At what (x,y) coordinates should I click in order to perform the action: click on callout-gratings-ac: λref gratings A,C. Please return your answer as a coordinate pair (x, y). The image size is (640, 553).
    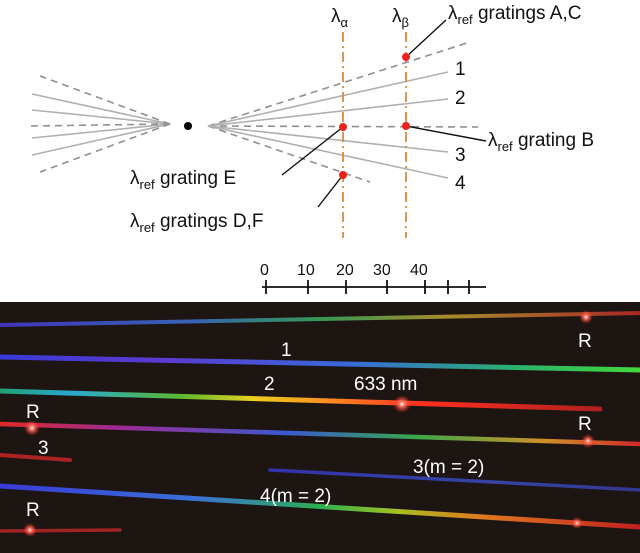
    Looking at the image, I should click on (514, 15).